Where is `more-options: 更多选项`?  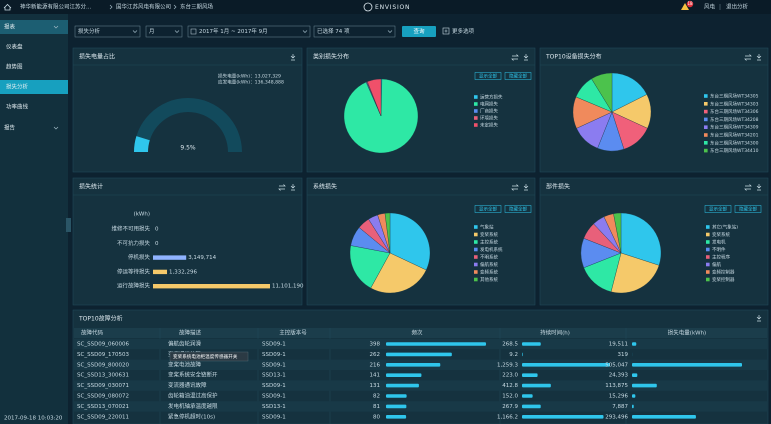
more-options: 更多选项 is located at coordinates (463, 31).